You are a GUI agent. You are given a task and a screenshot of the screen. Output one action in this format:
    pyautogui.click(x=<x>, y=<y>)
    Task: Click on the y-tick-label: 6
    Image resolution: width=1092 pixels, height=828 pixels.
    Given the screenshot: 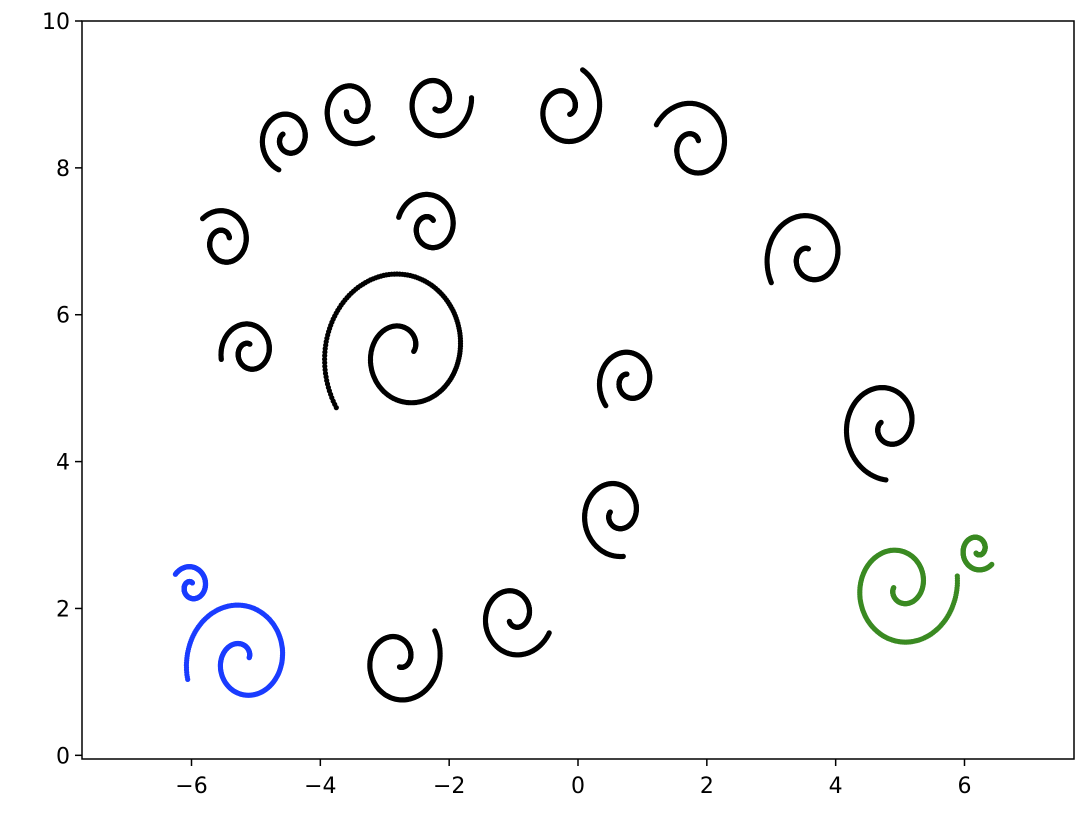 What is the action you would take?
    pyautogui.click(x=63, y=316)
    